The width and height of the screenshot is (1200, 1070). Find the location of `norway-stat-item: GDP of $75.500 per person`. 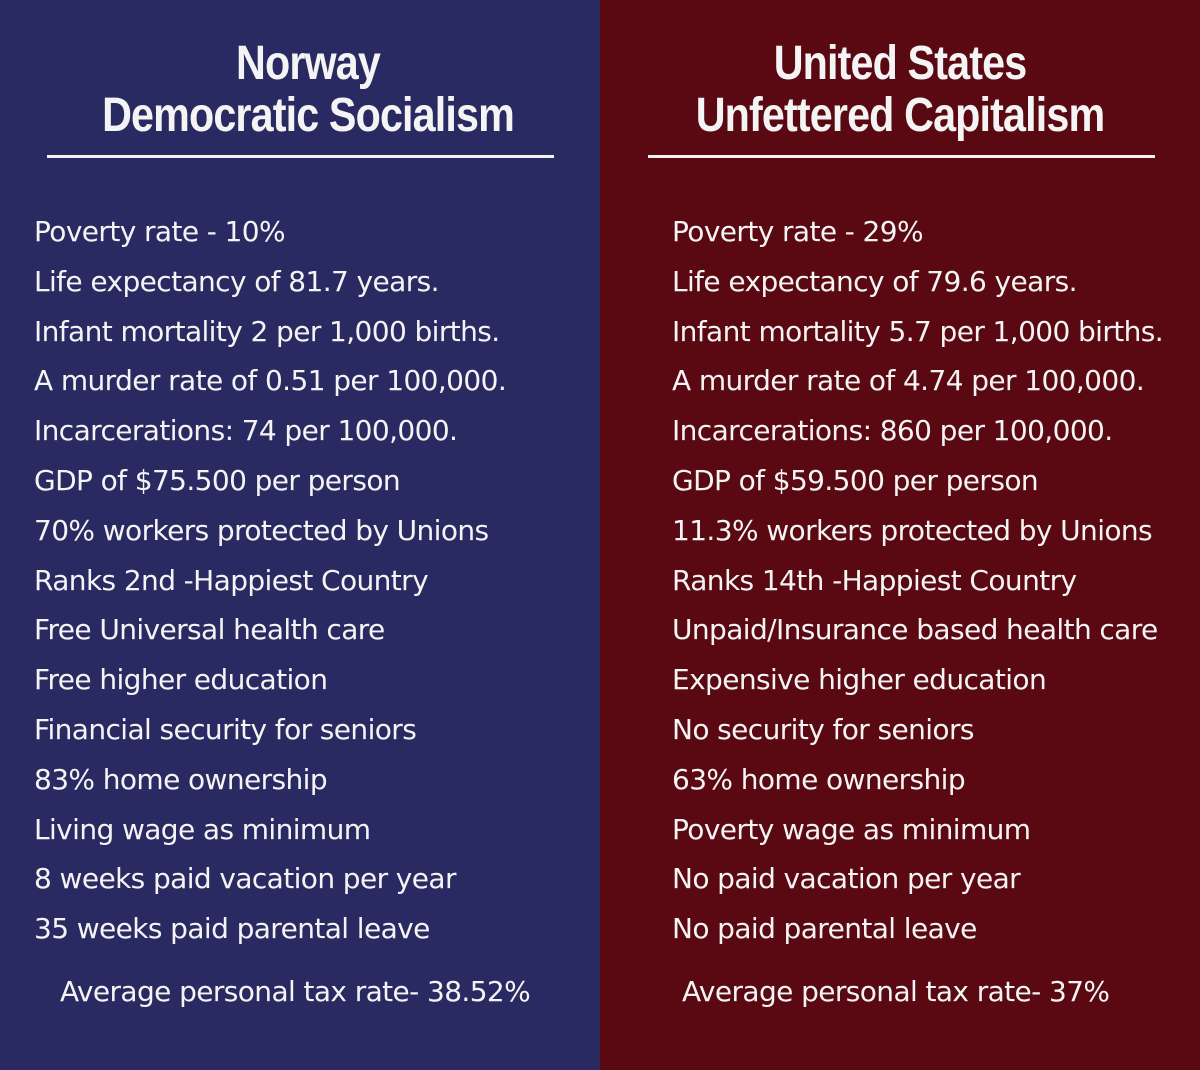

norway-stat-item: GDP of $75.500 per person is located at coordinates (217, 480).